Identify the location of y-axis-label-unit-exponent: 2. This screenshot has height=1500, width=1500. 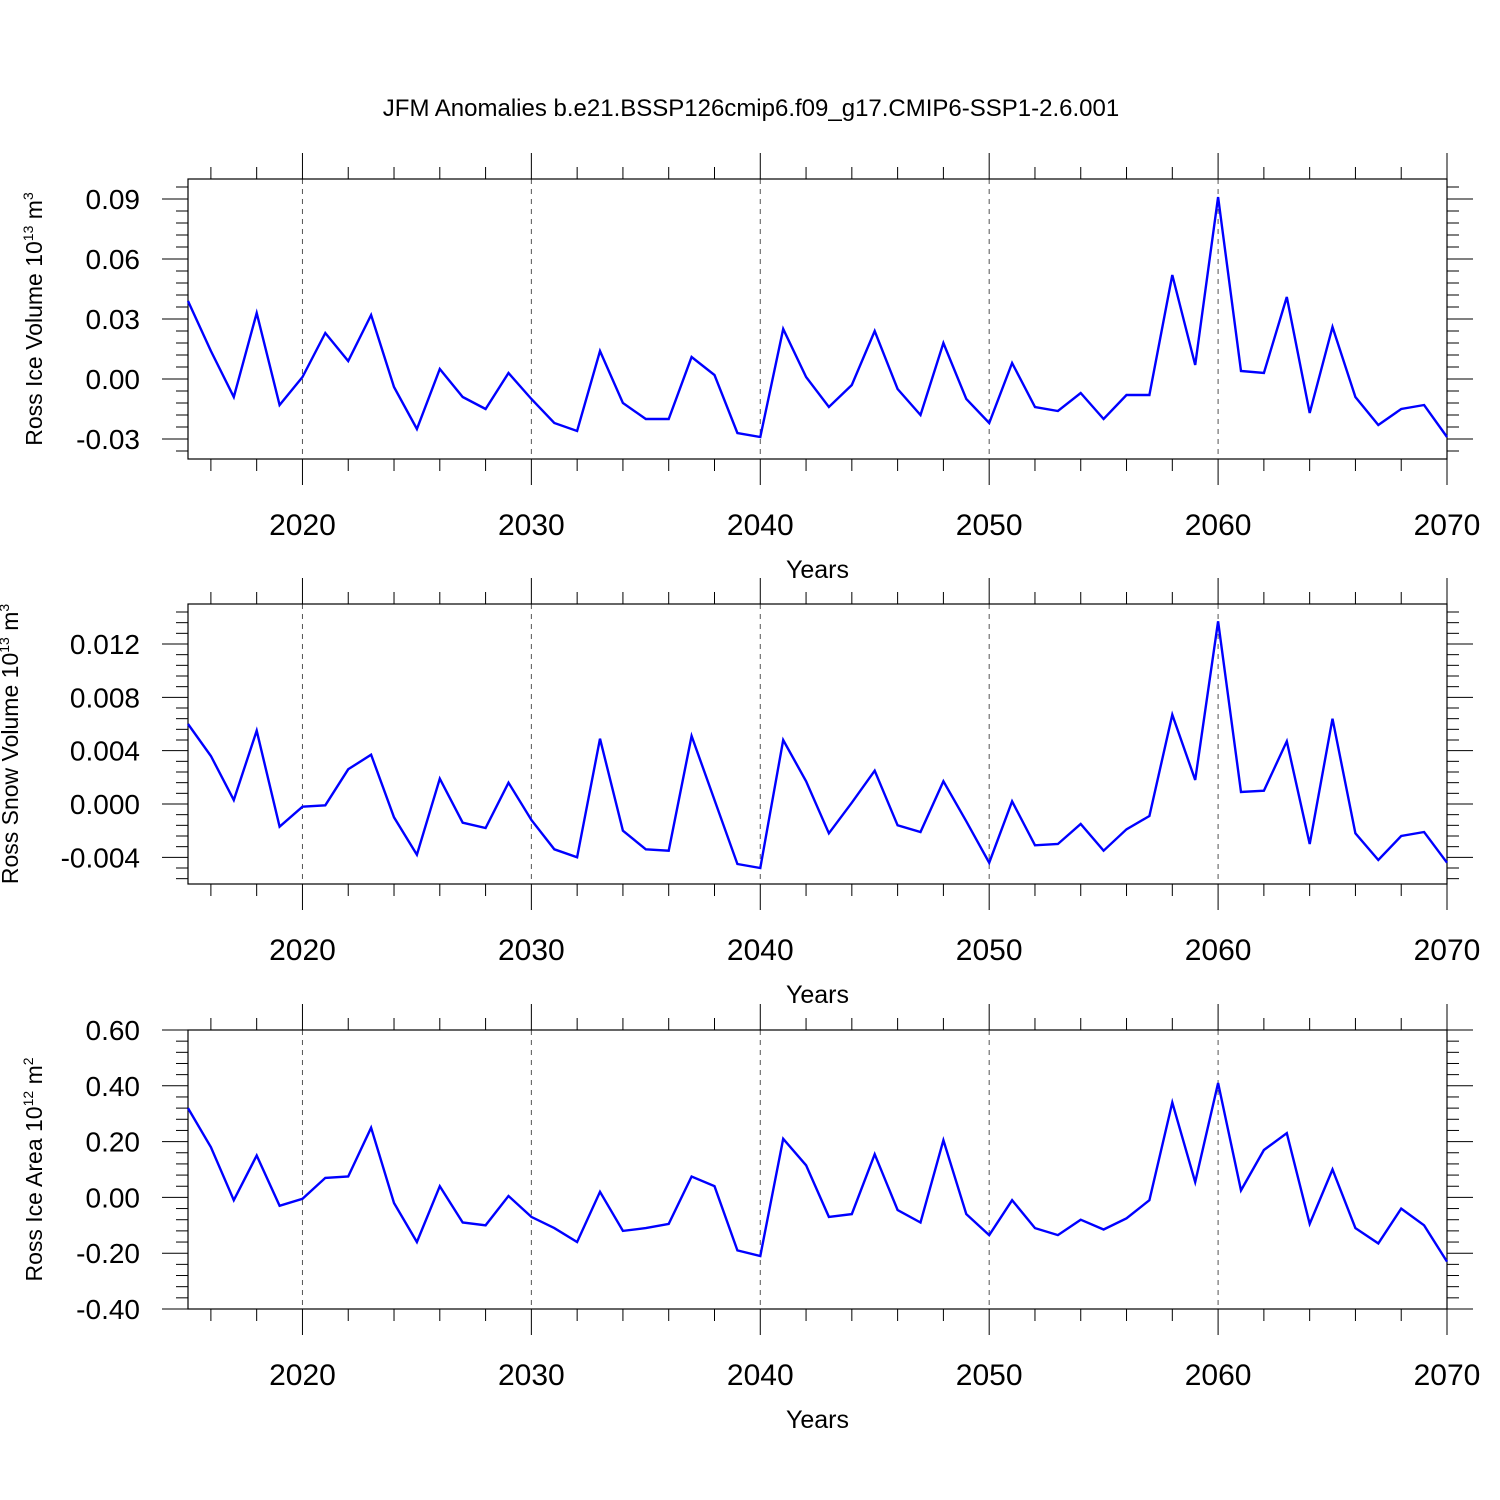
(28, 1061).